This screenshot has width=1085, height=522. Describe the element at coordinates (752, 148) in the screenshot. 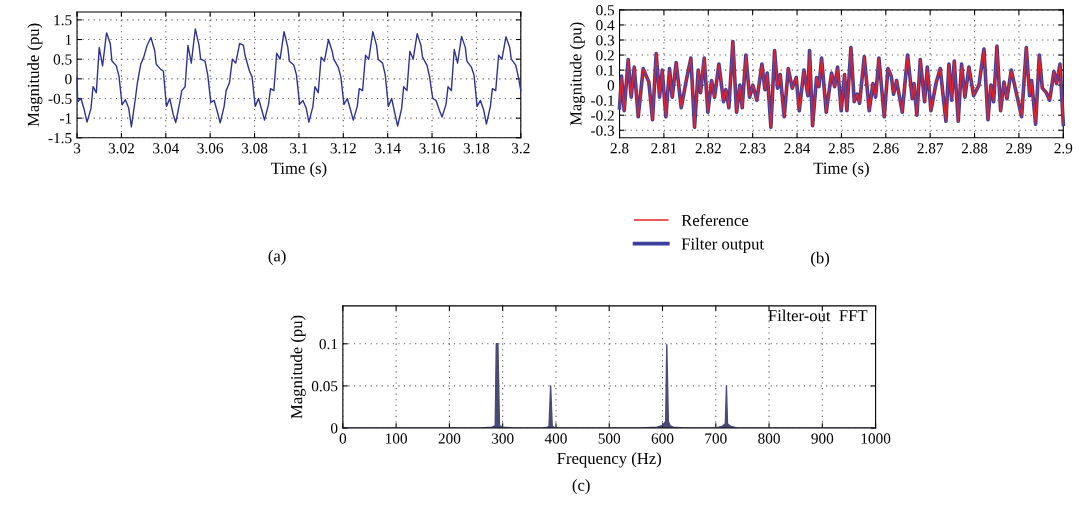

I see `x-tick-label: 2.83` at that location.